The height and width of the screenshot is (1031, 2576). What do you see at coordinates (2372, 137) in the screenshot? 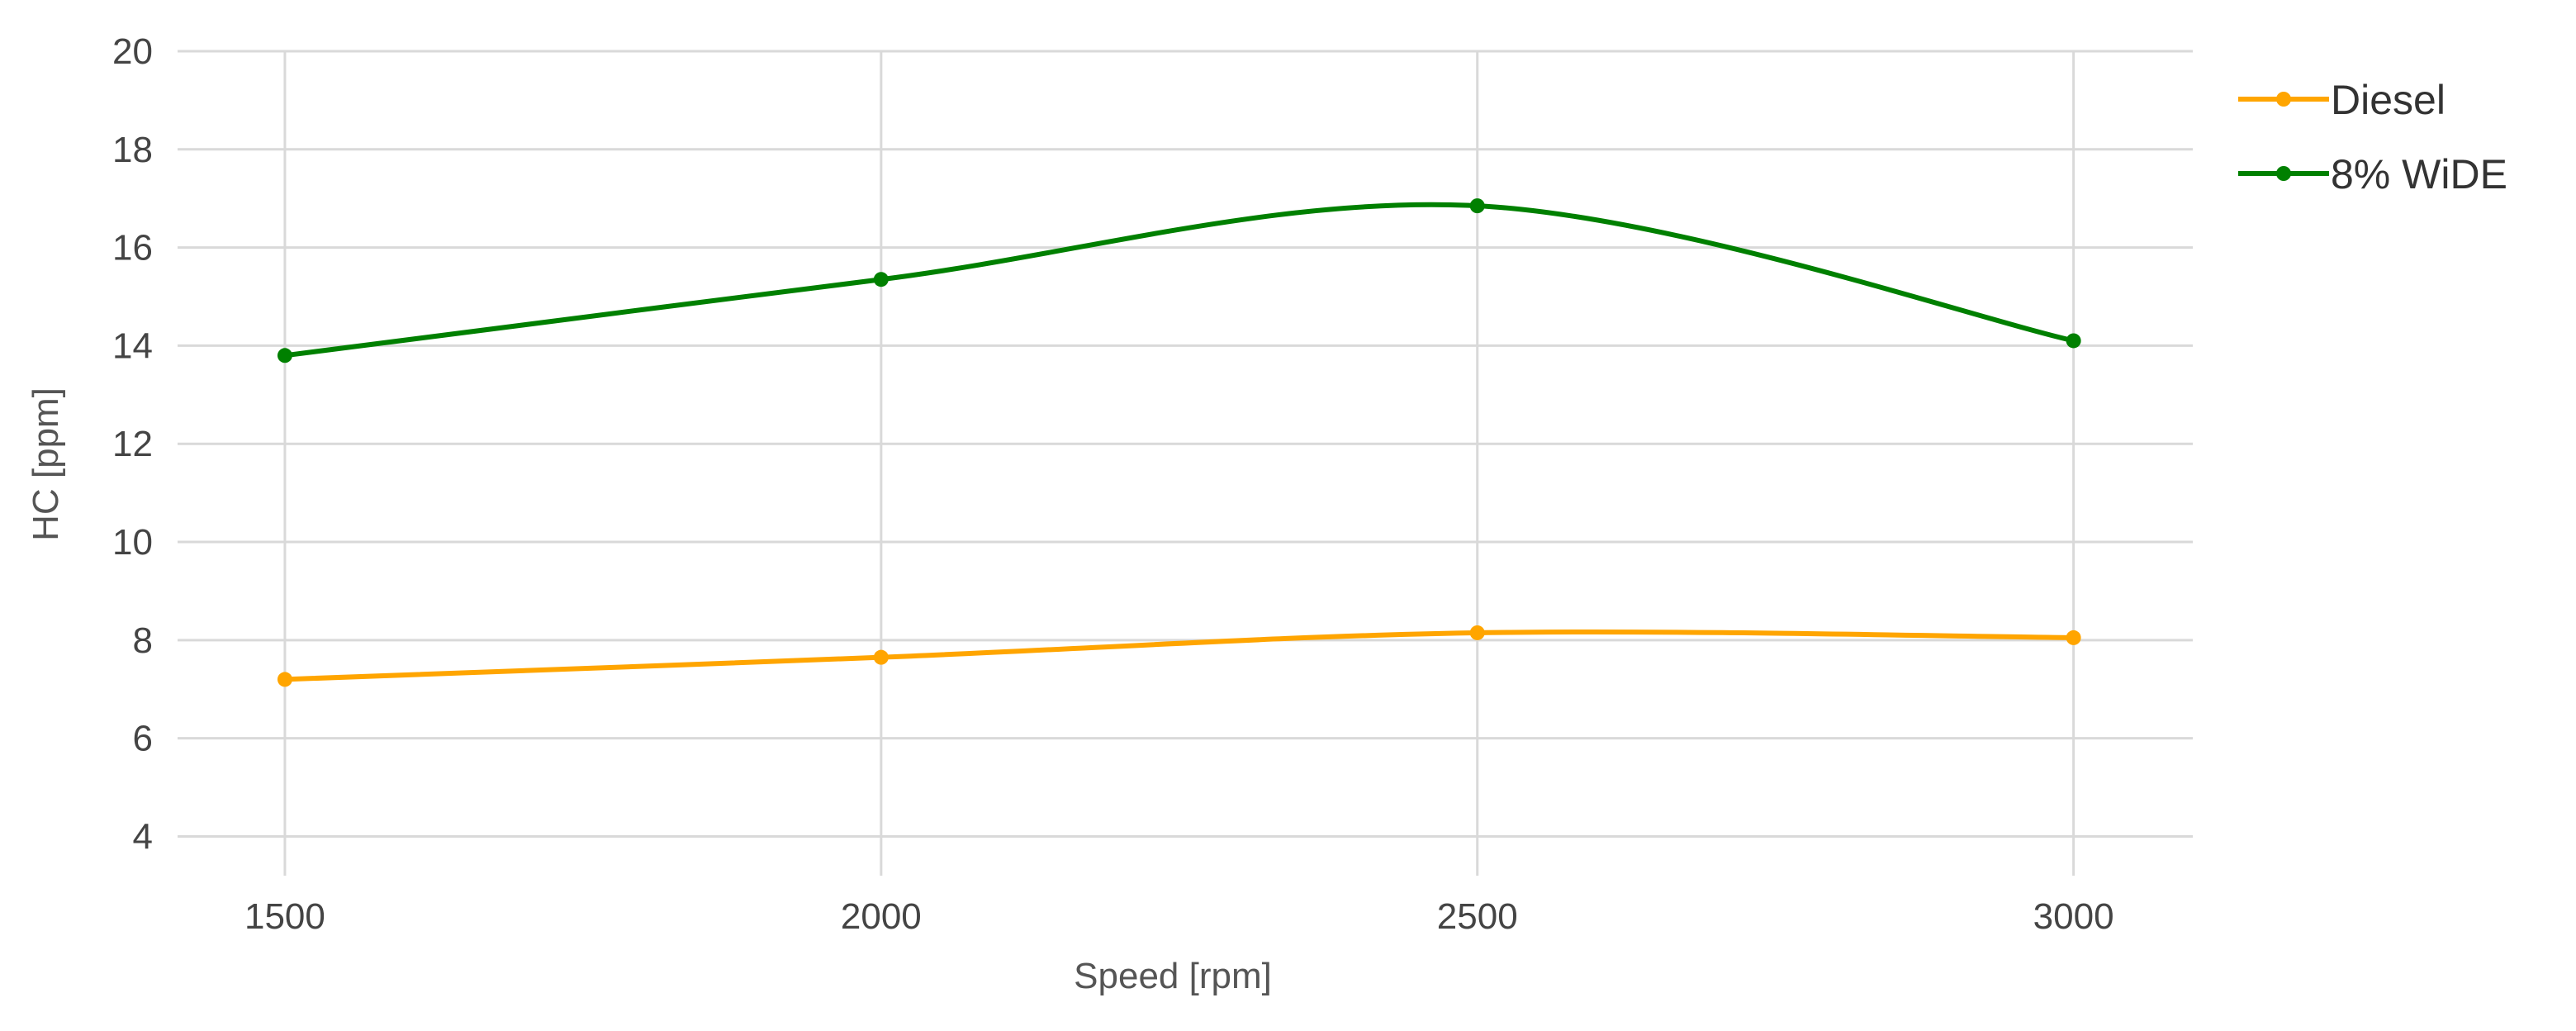
I see `legend: Diesel 8% WiDE` at bounding box center [2372, 137].